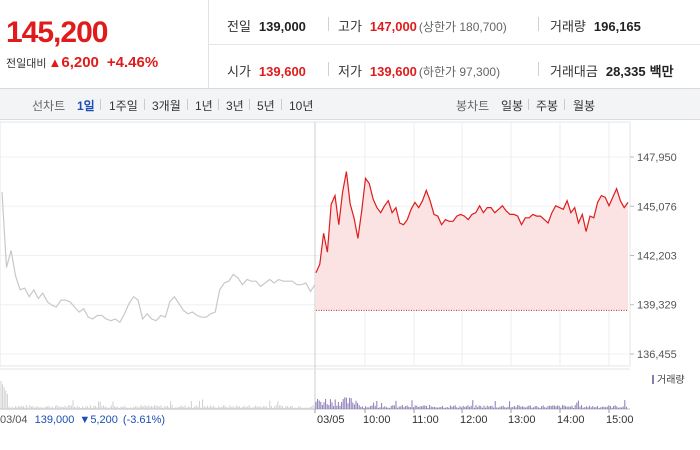 The image size is (700, 450). What do you see at coordinates (144, 420) in the screenshot?
I see `prev-day-pct: (-3.61%)` at bounding box center [144, 420].